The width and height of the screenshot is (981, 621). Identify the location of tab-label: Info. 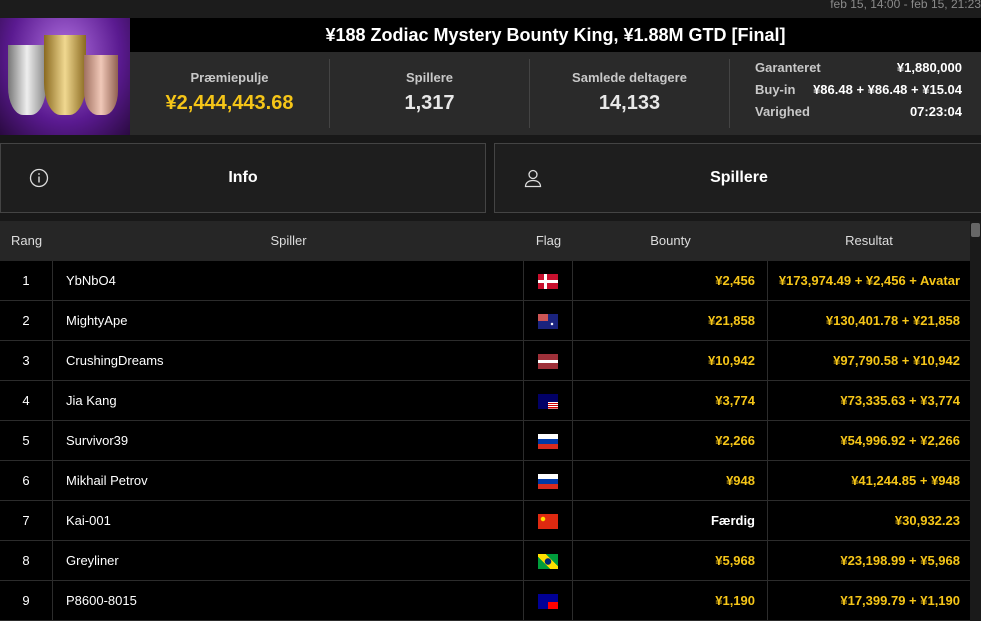
(243, 177).